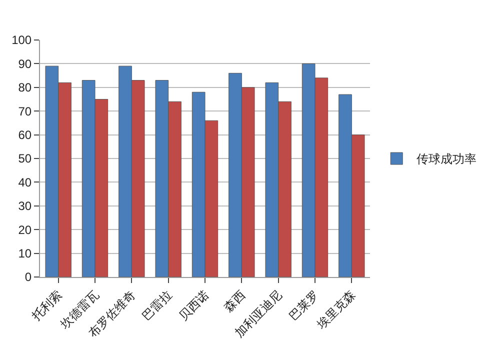  What do you see at coordinates (25, 63) in the screenshot?
I see `y-tick-label: 90` at bounding box center [25, 63].